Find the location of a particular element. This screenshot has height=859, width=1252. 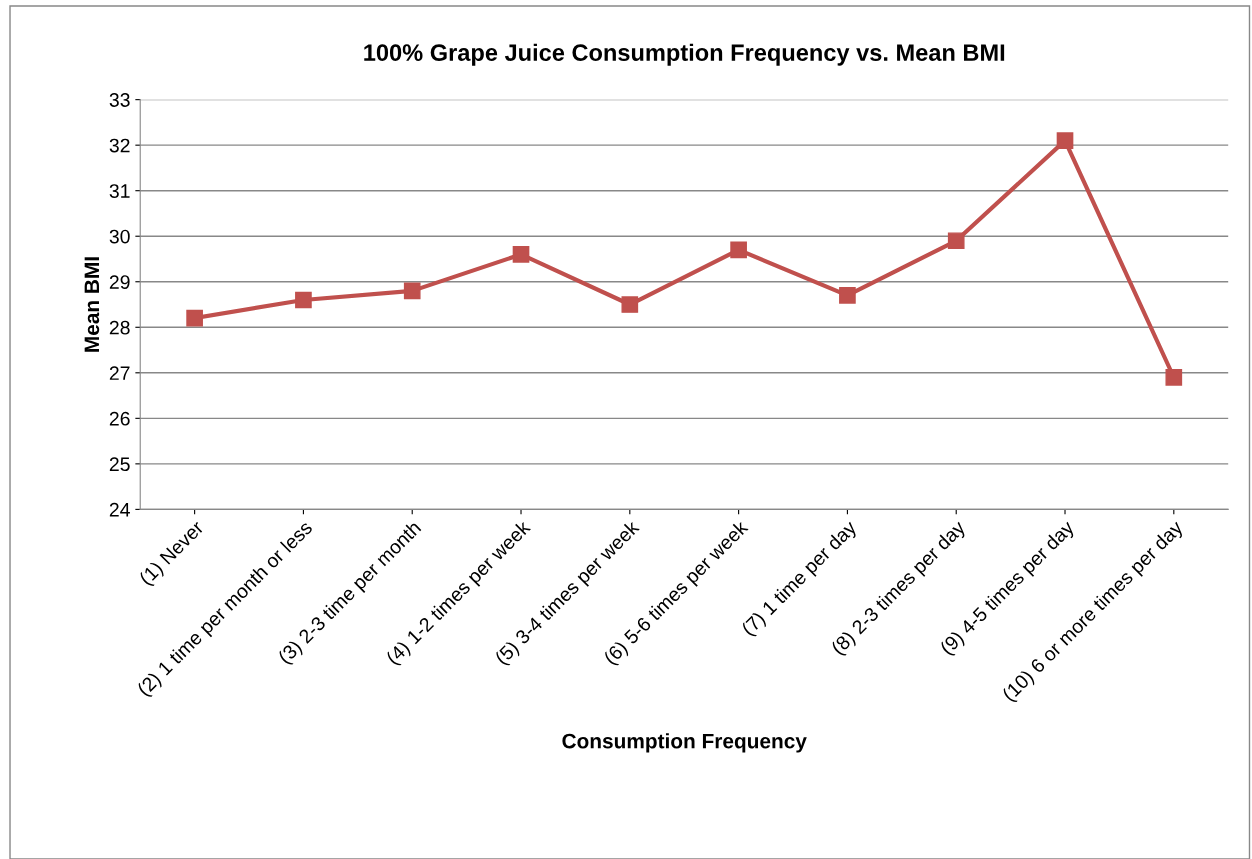

y-tick-label: 28 is located at coordinates (119, 327).